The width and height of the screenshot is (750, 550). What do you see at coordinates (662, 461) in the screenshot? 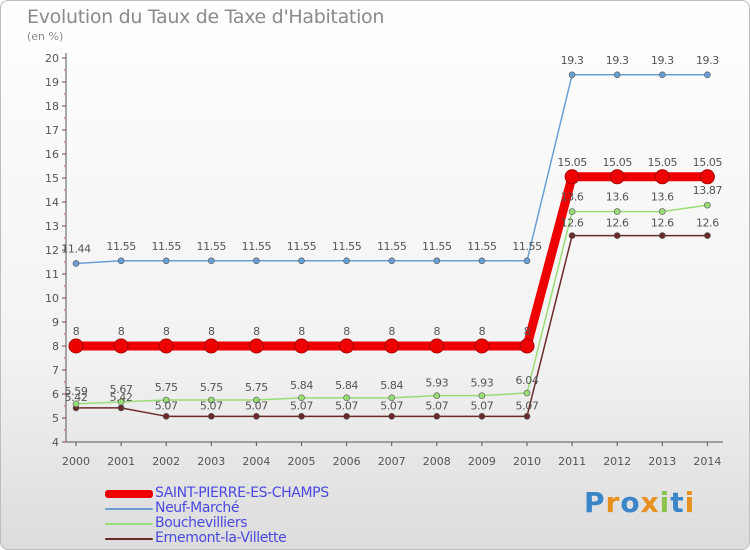
I see `x-tick-label: 2013` at bounding box center [662, 461].